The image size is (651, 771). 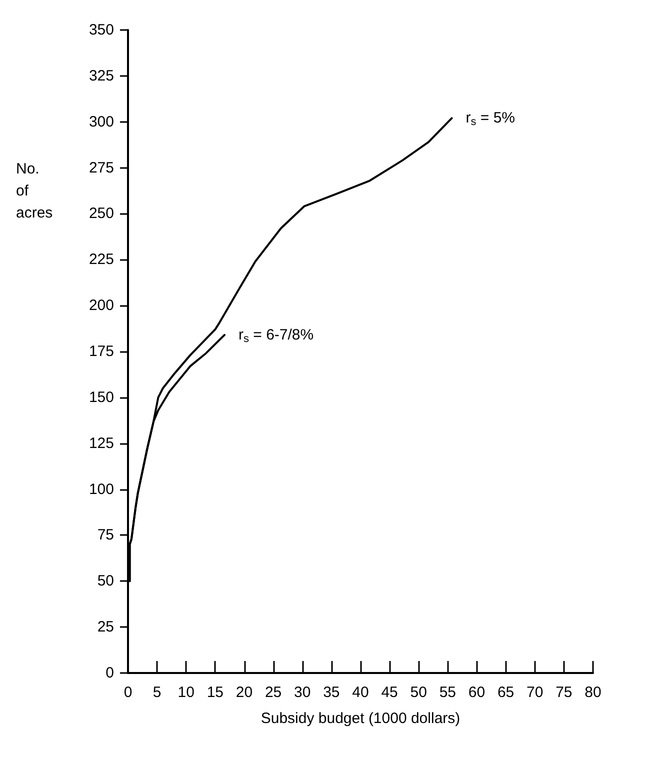 I want to click on y-tick-label: 350, so click(x=101, y=30).